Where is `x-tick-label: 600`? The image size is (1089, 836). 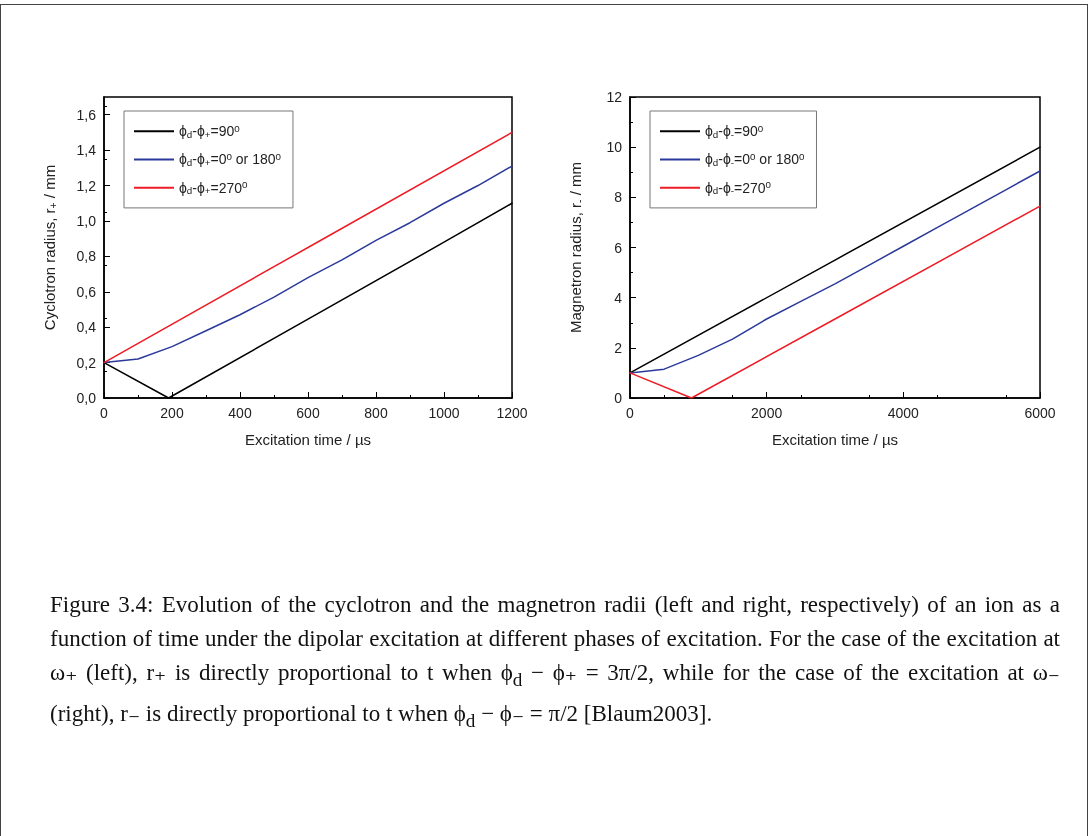 x-tick-label: 600 is located at coordinates (308, 413).